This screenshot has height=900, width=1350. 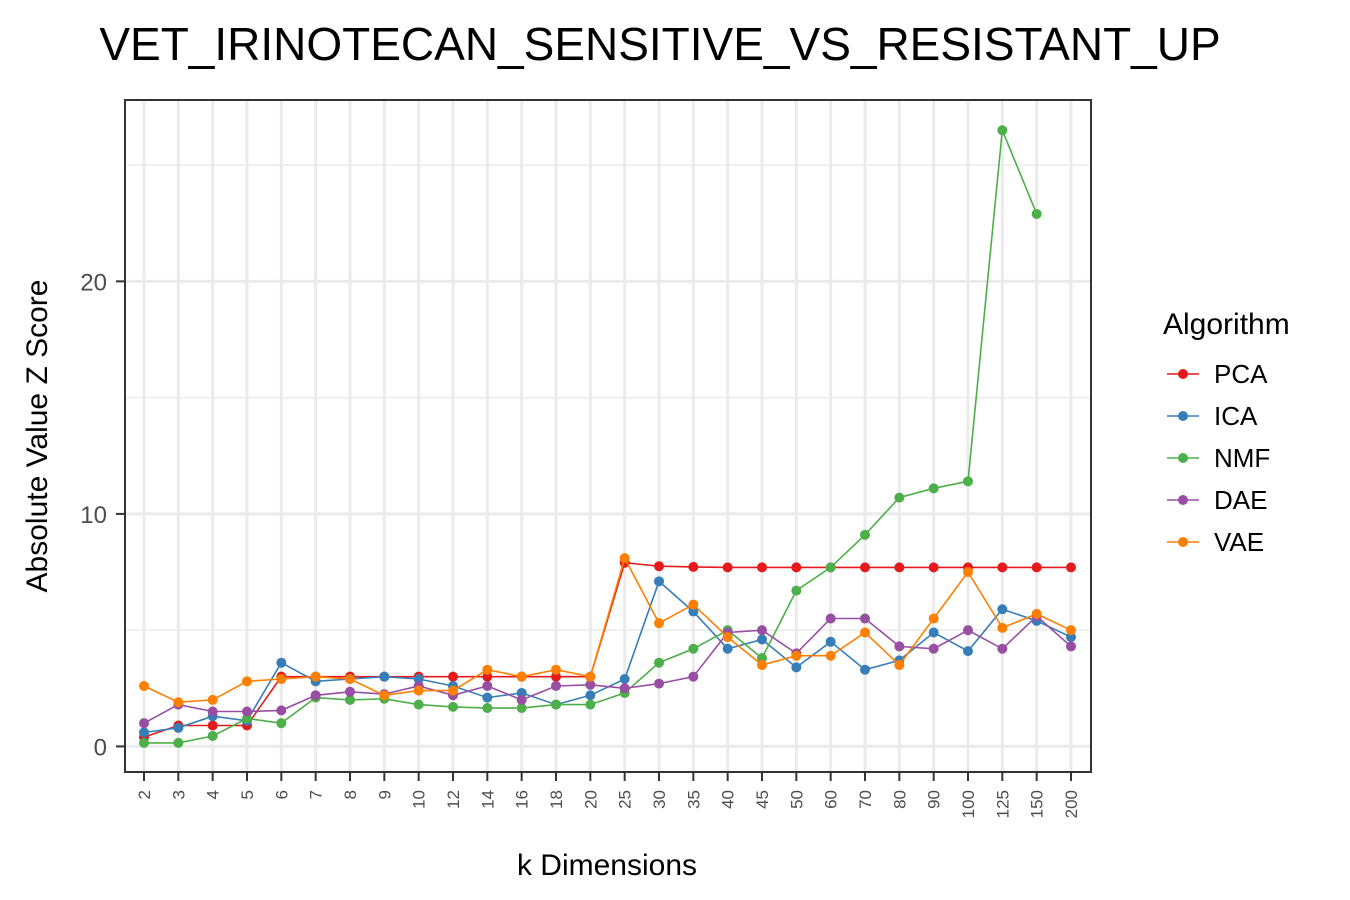 I want to click on x-tick-label: 5, so click(x=247, y=794).